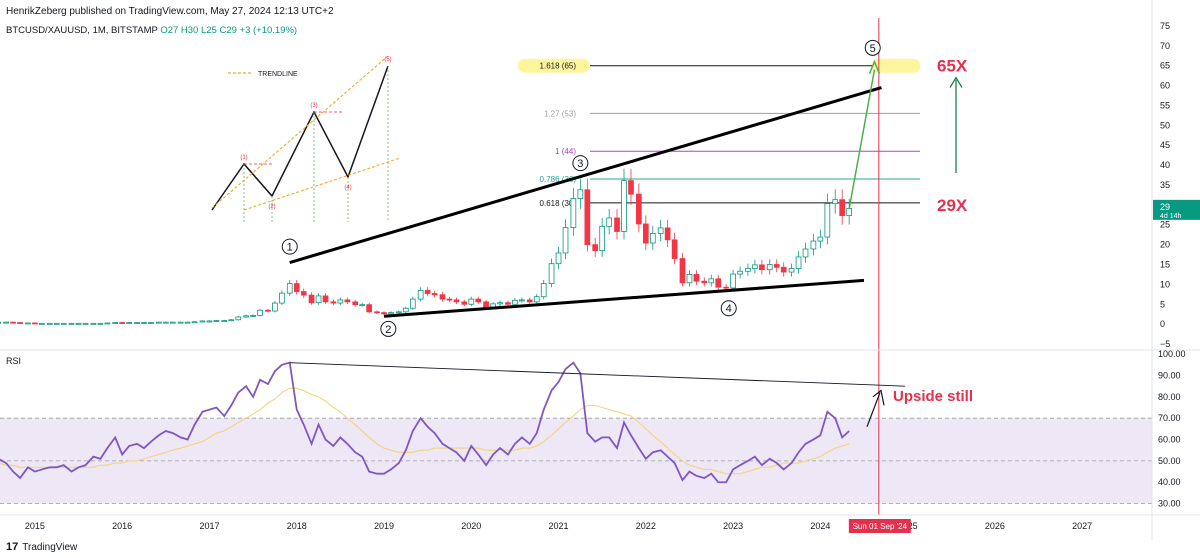  What do you see at coordinates (597, 374) in the screenshot?
I see `rsi-divergence-line` at bounding box center [597, 374].